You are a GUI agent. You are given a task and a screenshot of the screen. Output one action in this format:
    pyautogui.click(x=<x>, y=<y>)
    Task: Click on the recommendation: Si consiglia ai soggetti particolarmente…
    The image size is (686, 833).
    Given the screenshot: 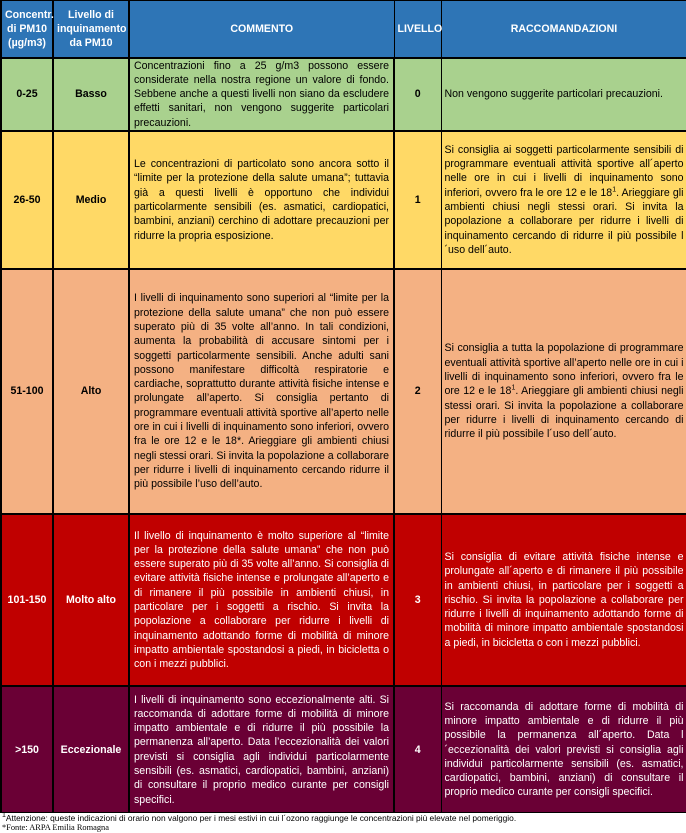 What is the action you would take?
    pyautogui.click(x=563, y=199)
    